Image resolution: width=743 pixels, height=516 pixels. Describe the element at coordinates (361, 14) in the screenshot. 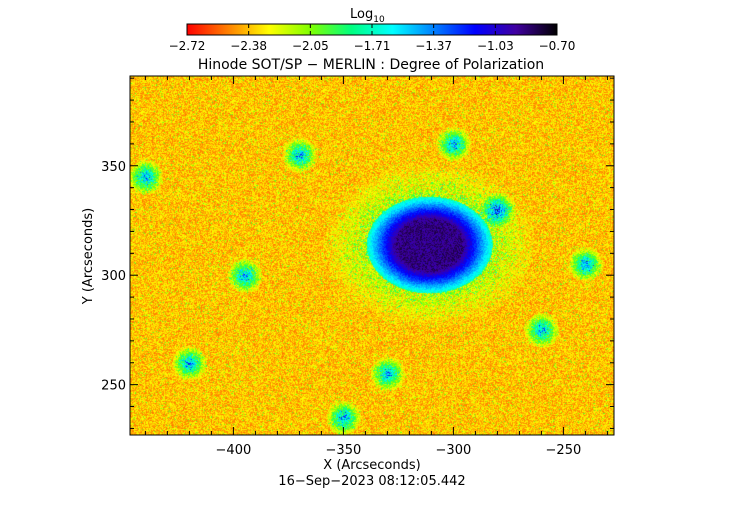

I see `colorbar-title-main: Log` at that location.